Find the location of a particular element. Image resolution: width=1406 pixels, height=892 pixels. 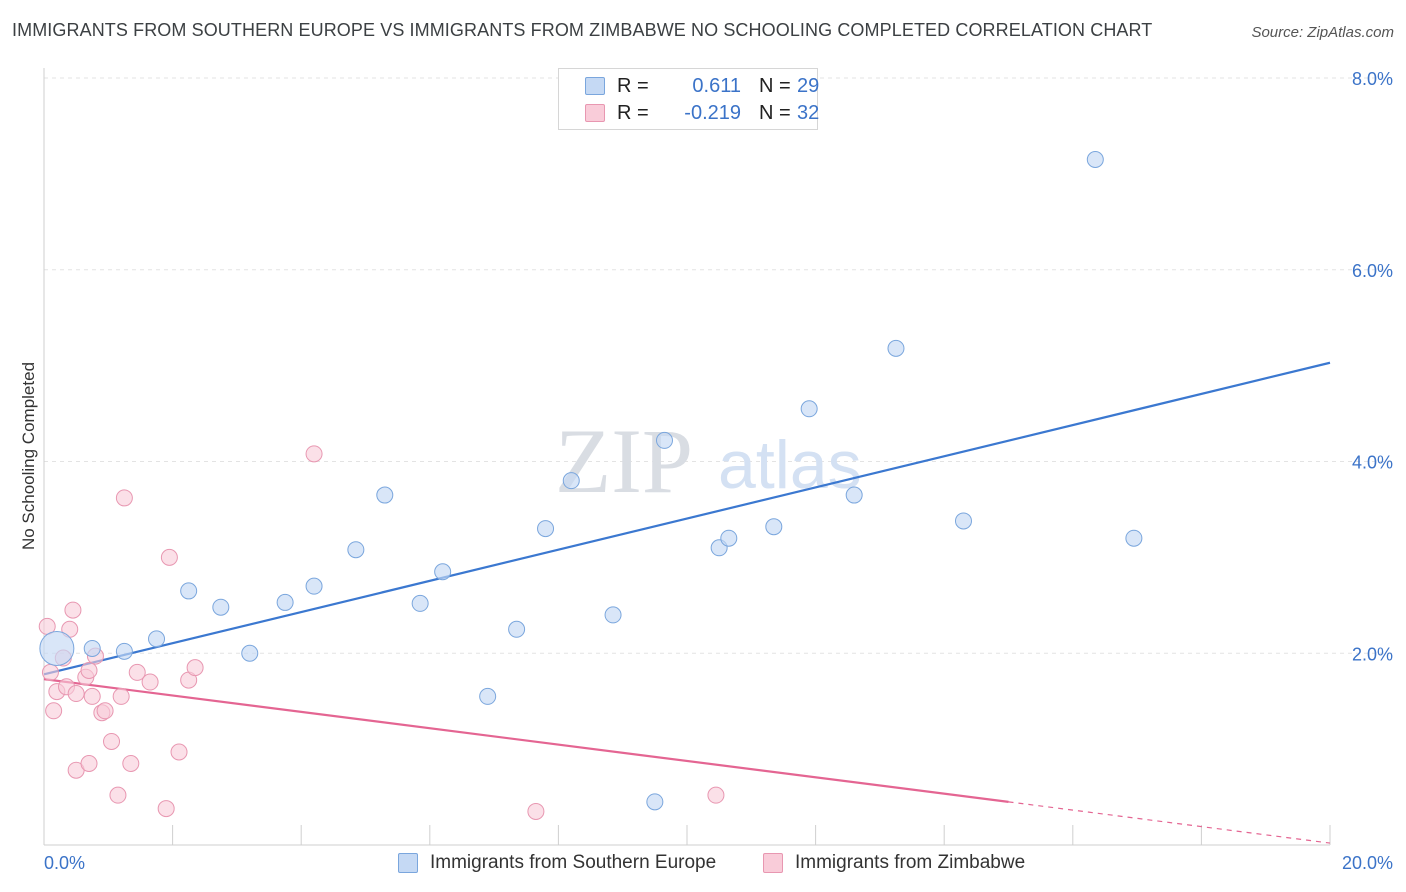

watermark-zip: ZIP is located at coordinates (624, 461).